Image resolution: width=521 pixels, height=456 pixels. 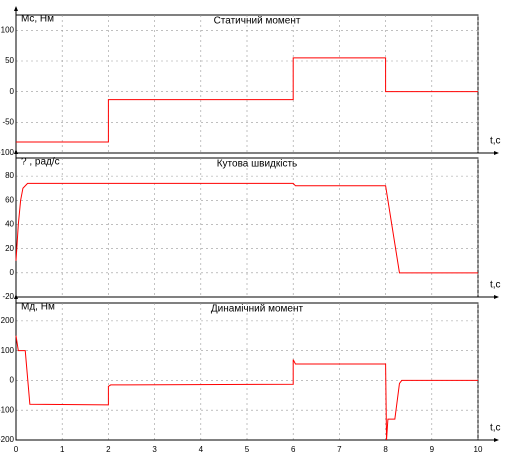 I want to click on y-axis-label: Mс, Нм, so click(x=37, y=19).